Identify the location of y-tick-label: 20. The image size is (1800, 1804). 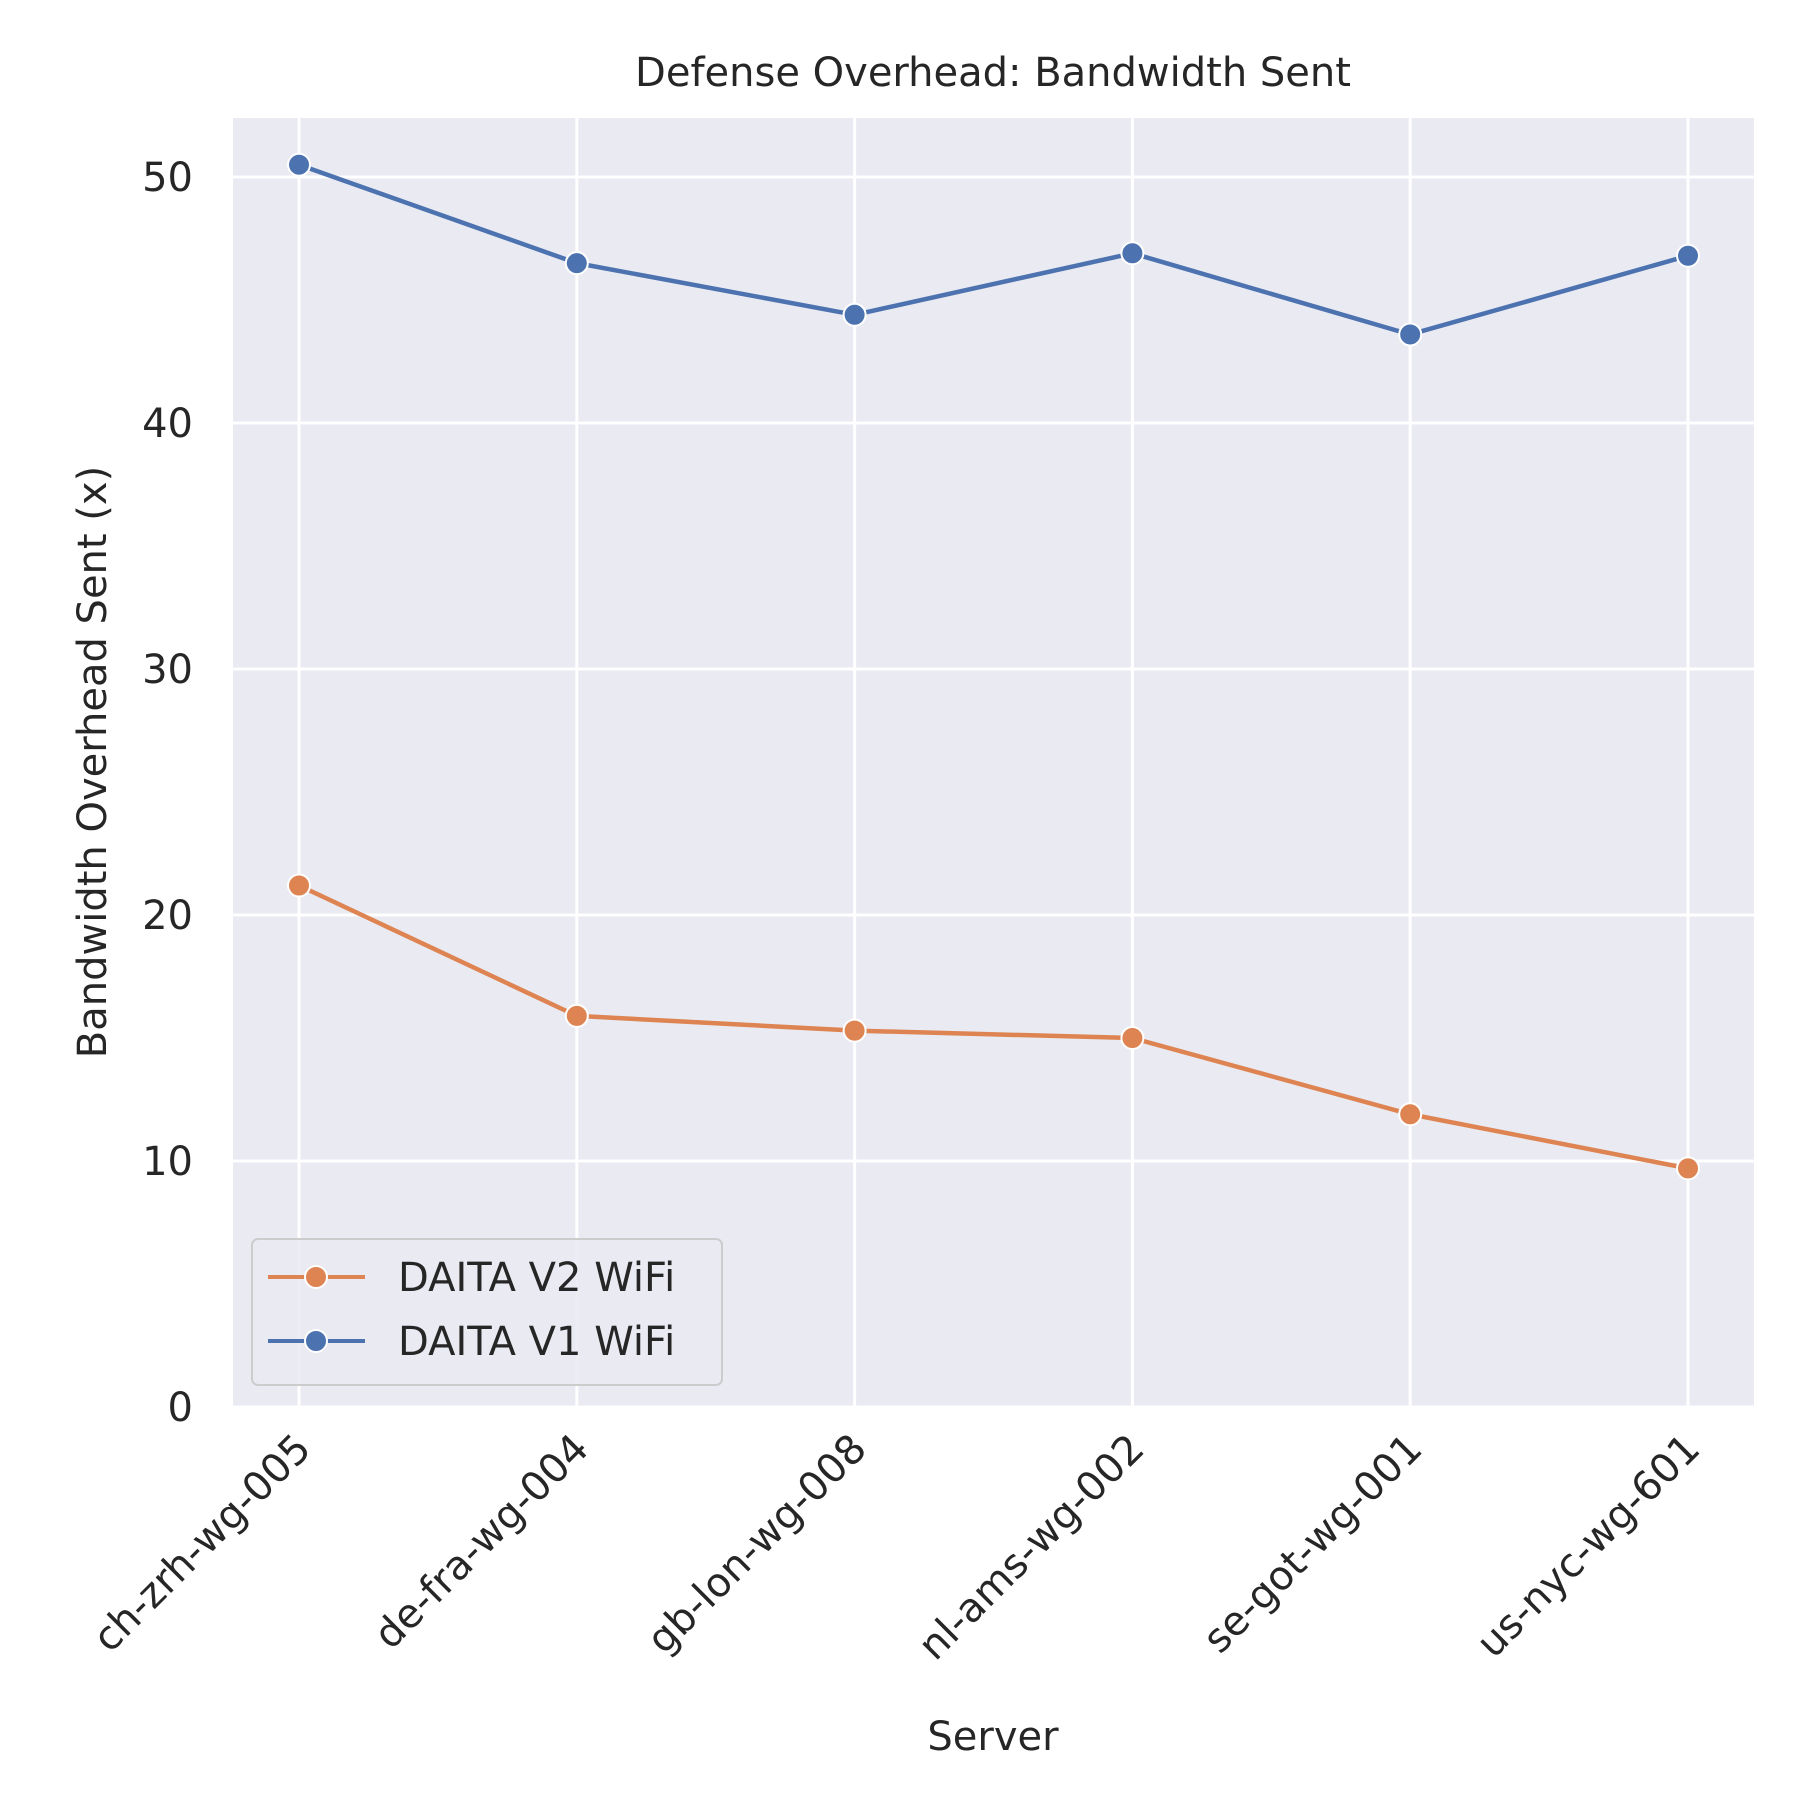
(167, 916).